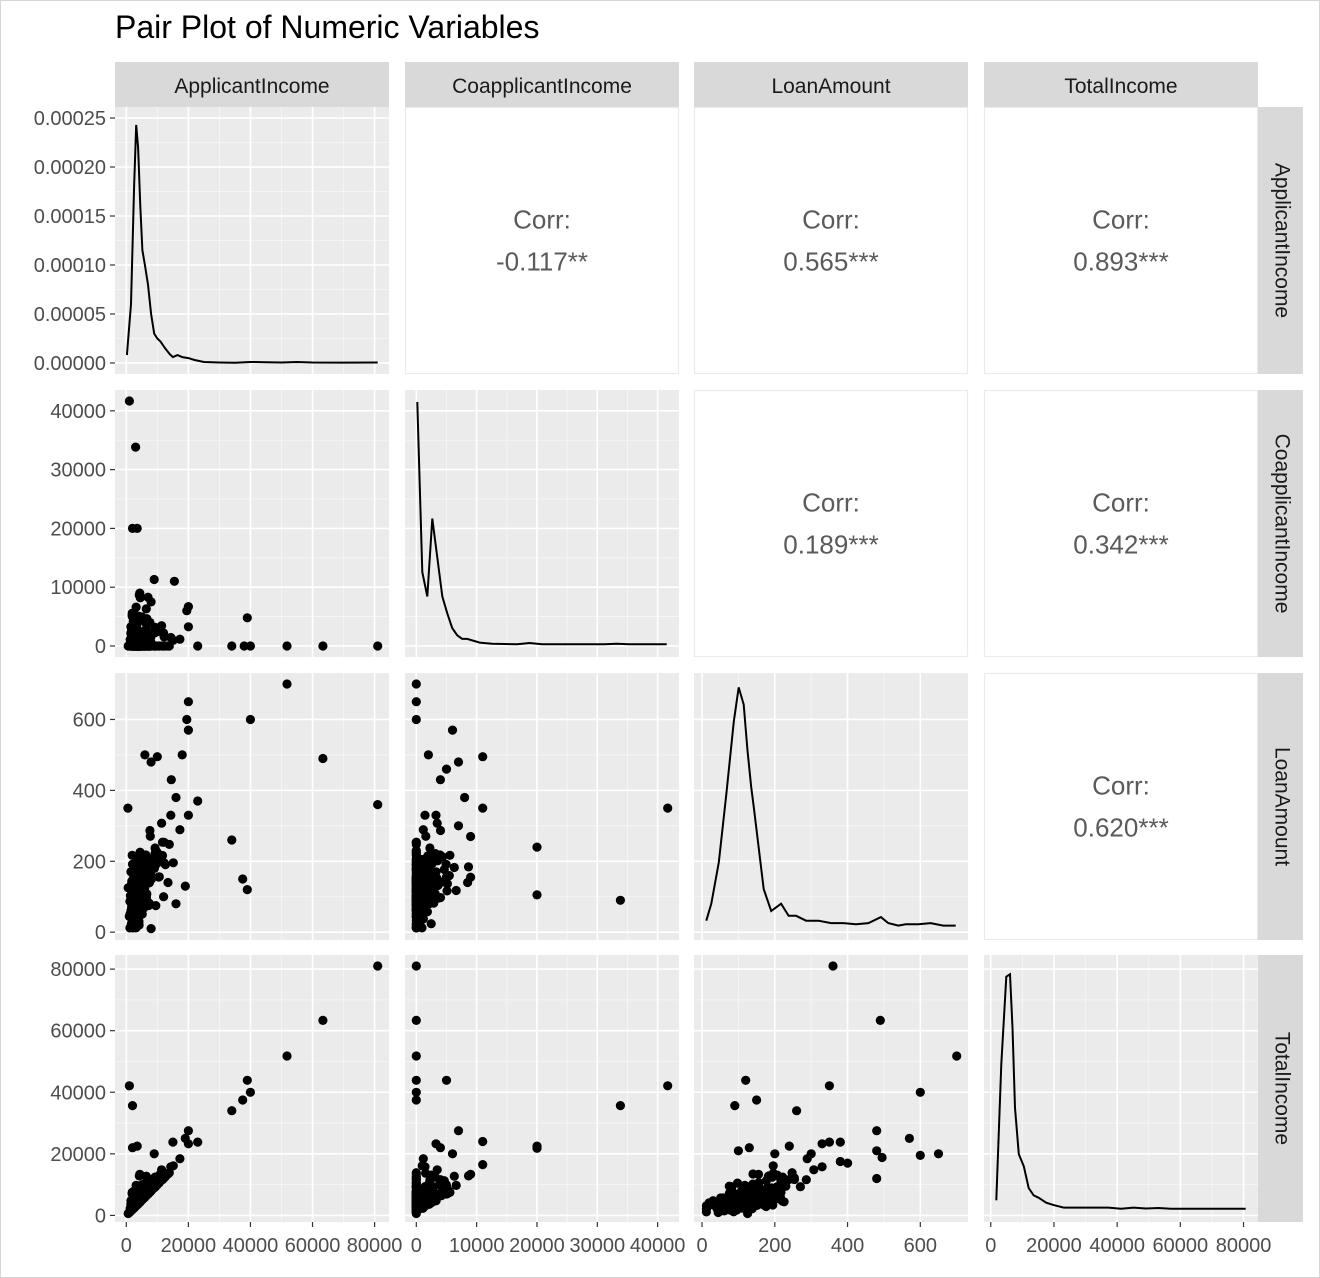 The width and height of the screenshot is (1320, 1278). I want to click on y-tick-label: 600, so click(89, 720).